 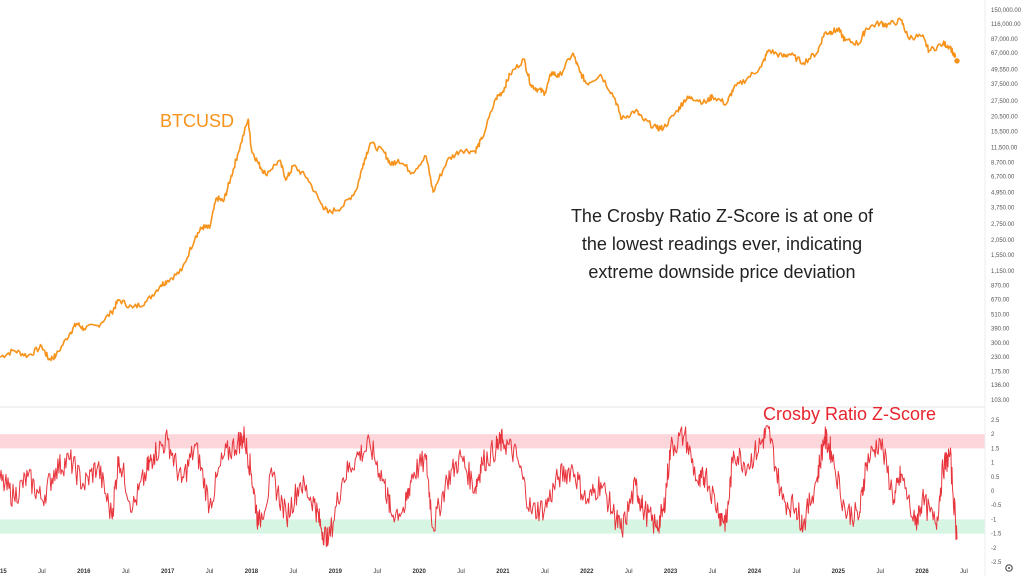 What do you see at coordinates (1004, 118) in the screenshot?
I see `price-tick-label: 20,500.00` at bounding box center [1004, 118].